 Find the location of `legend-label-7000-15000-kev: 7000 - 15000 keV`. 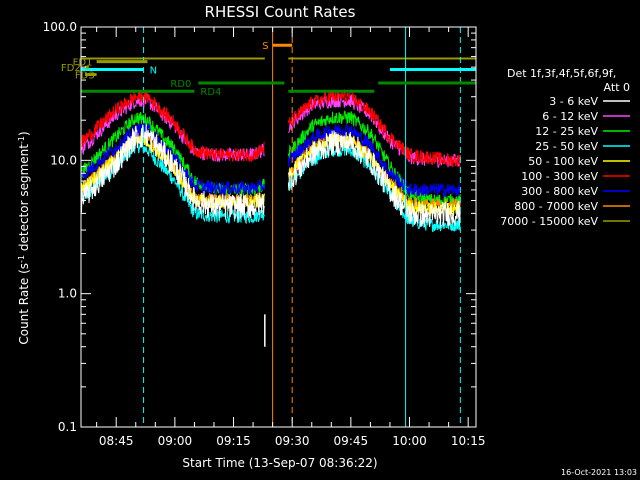

legend-label-7000-15000-kev: 7000 - 15000 keV is located at coordinates (549, 221).